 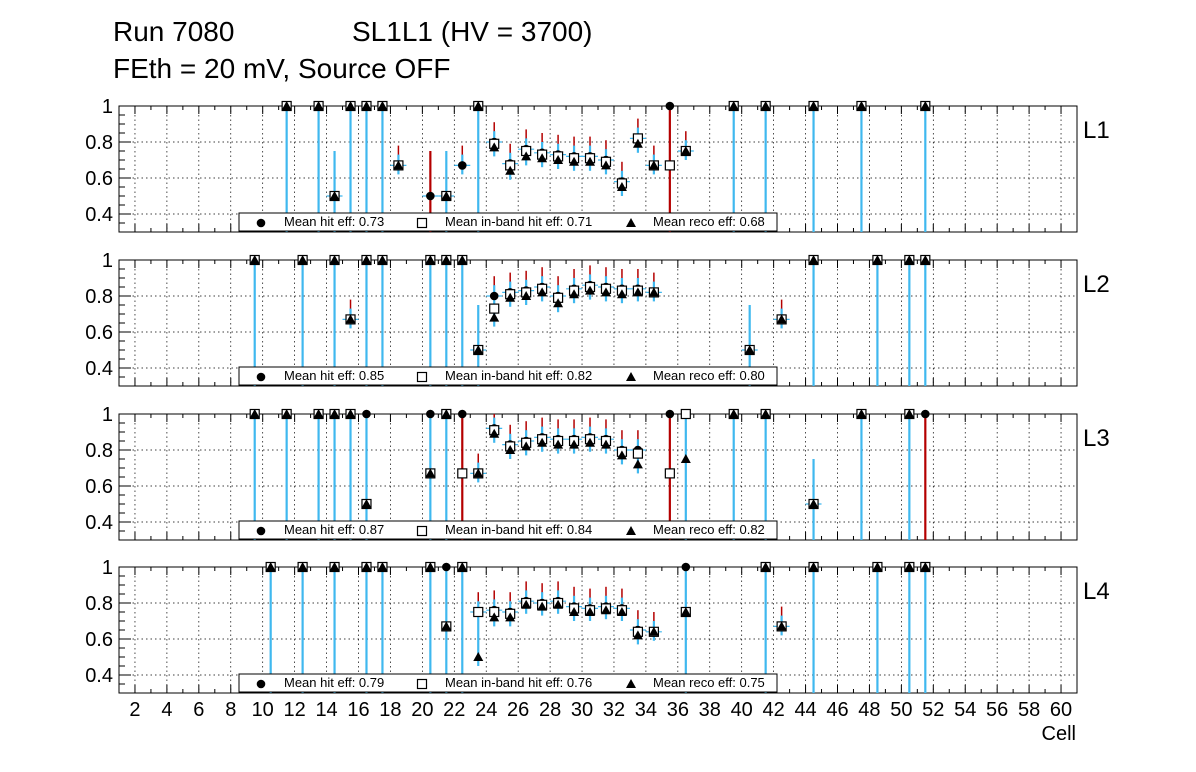 What do you see at coordinates (486, 710) in the screenshot?
I see `x-tick-label: 24` at bounding box center [486, 710].